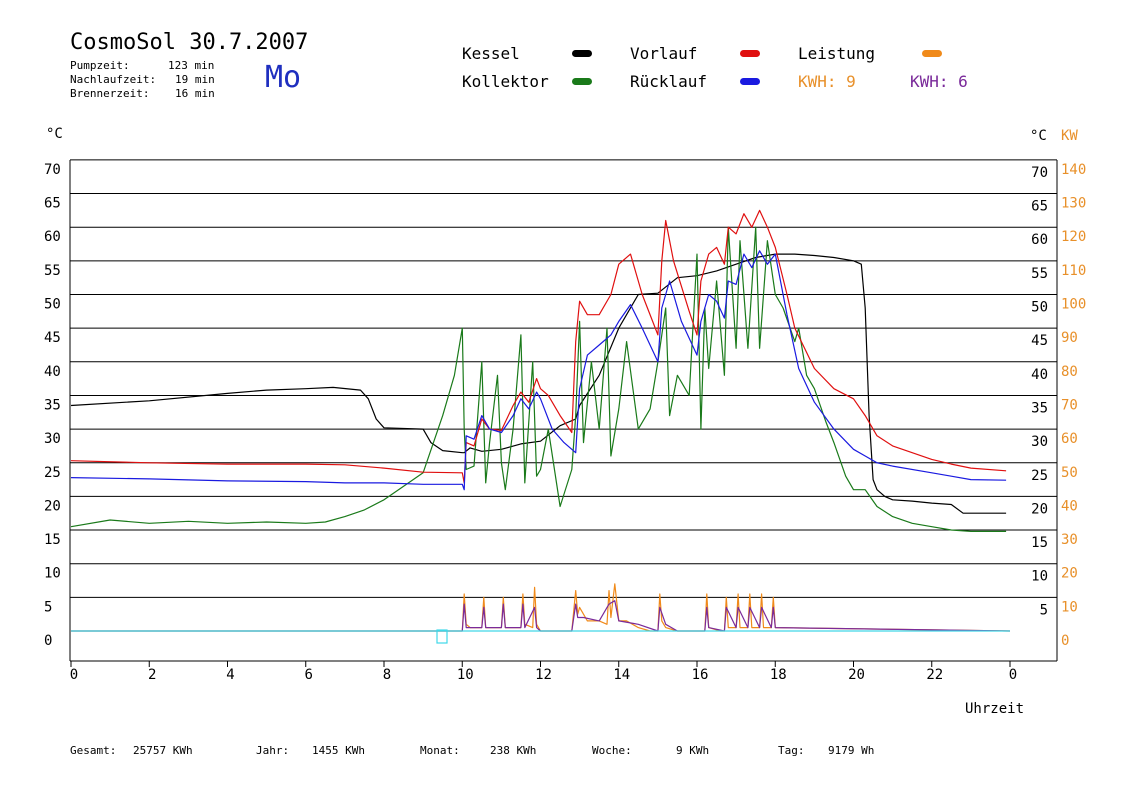 The height and width of the screenshot is (812, 1148). I want to click on y-tick-right-celsius: 10, so click(1039, 577).